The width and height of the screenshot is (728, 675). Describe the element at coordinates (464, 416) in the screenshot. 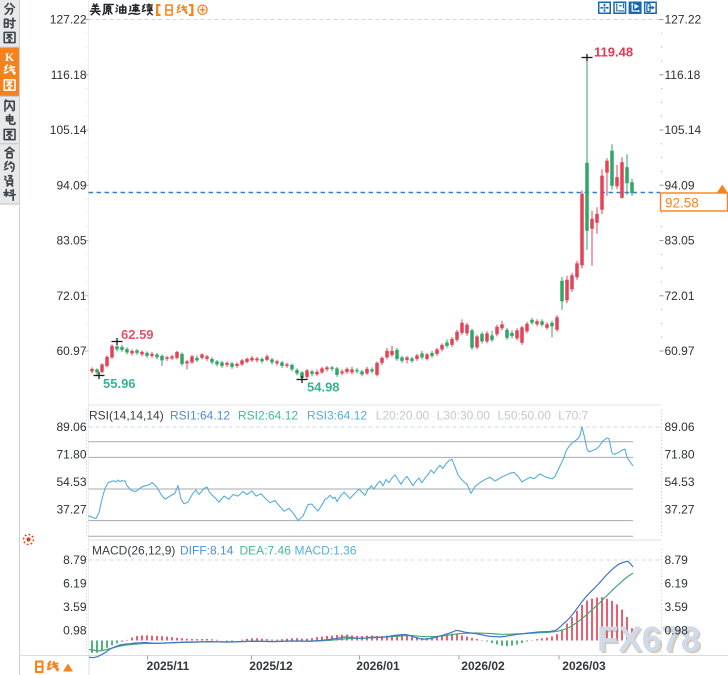

I see `svg-text: L30:30.00` at that location.